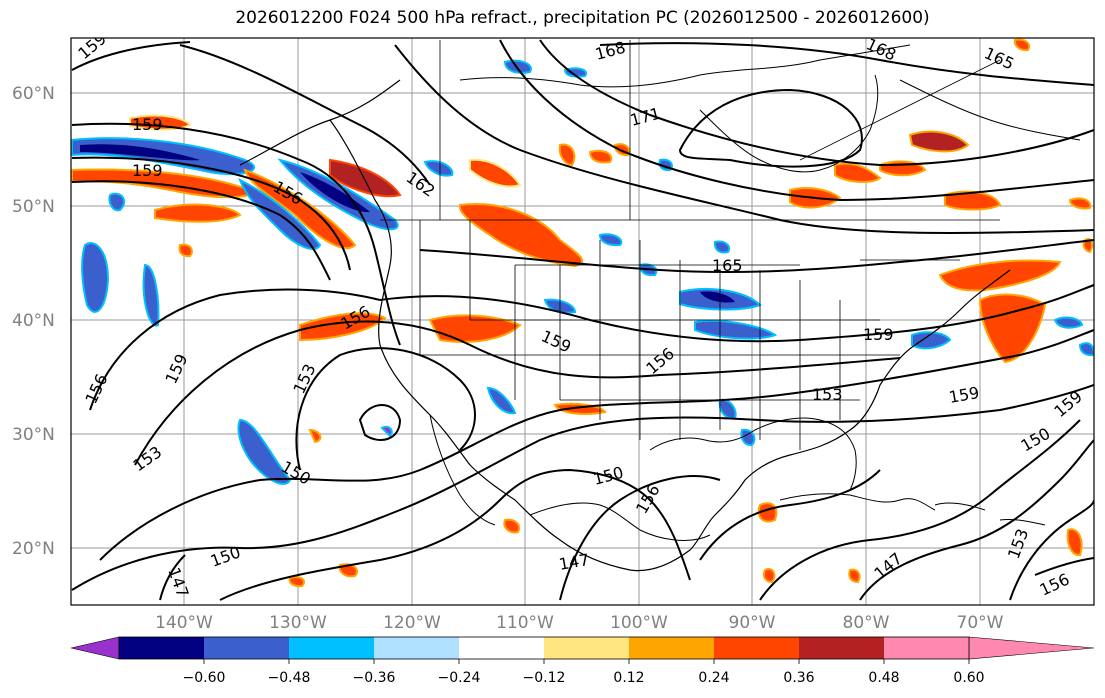 The height and width of the screenshot is (698, 1105). Describe the element at coordinates (713, 678) in the screenshot. I see `colorbar-tick-label: 0.24` at that location.